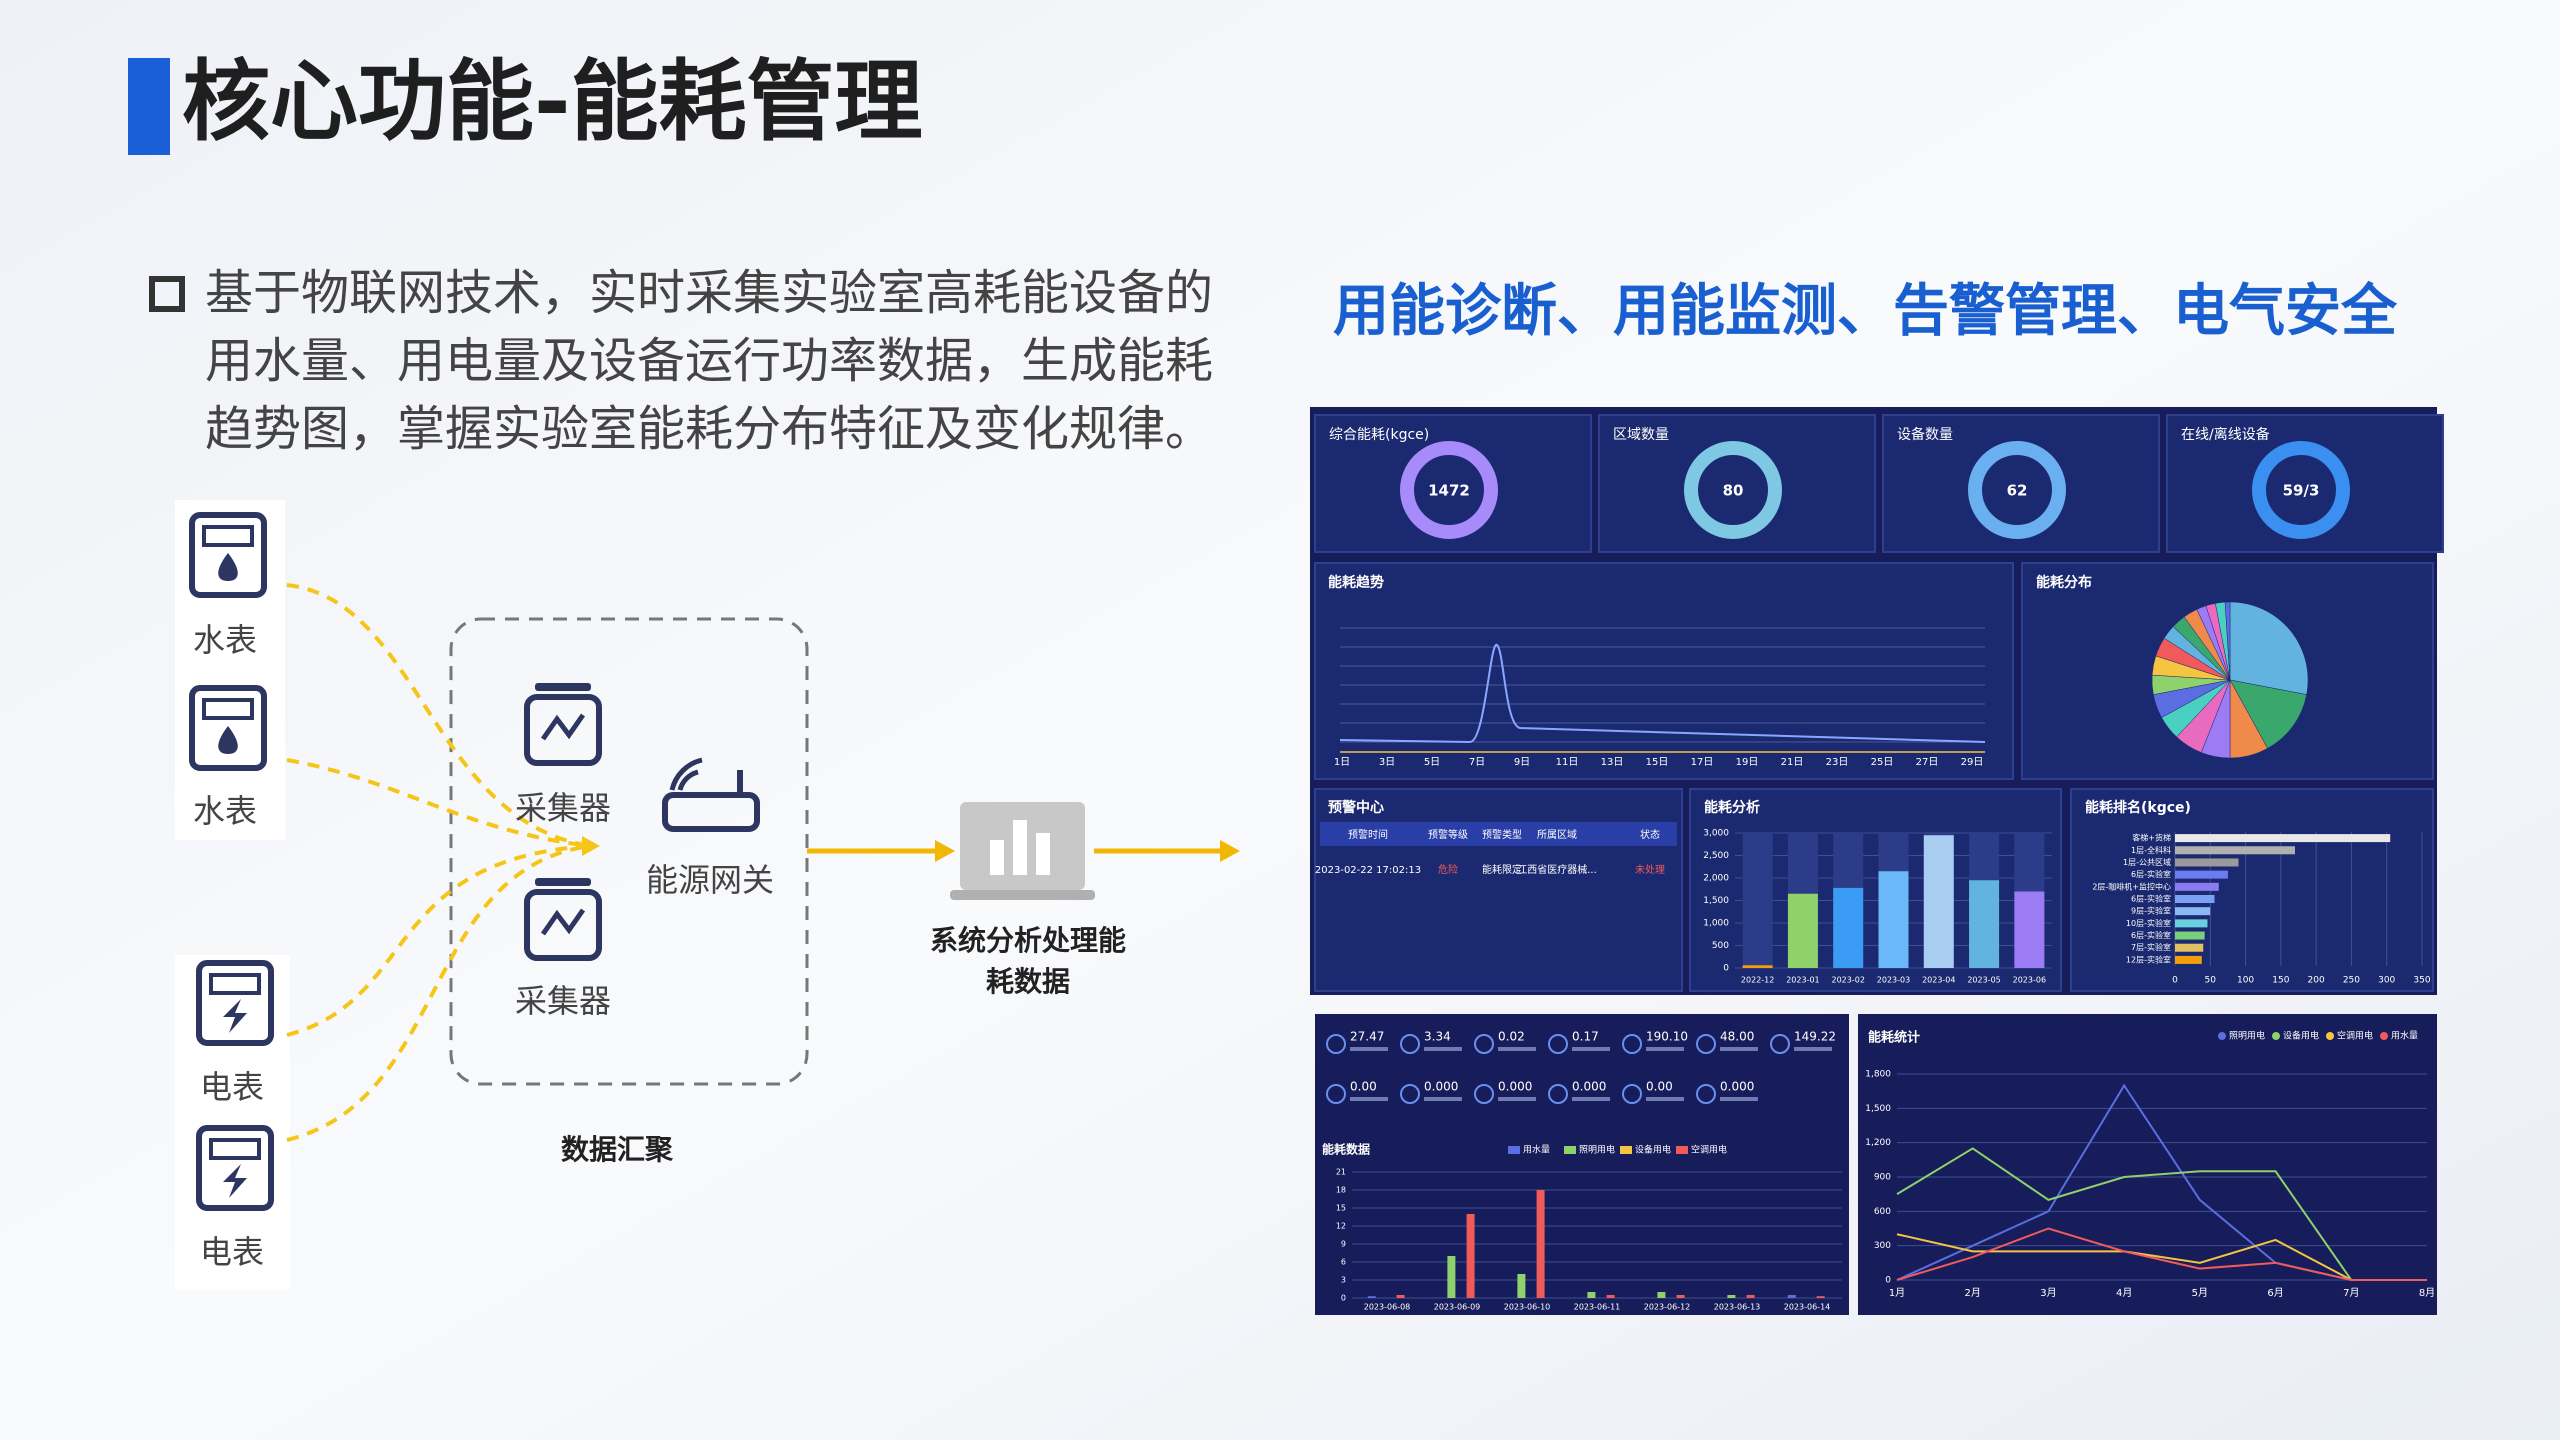 The image size is (2560, 1444). Describe the element at coordinates (1709, 1150) in the screenshot. I see `legend-label: 空调用电` at that location.